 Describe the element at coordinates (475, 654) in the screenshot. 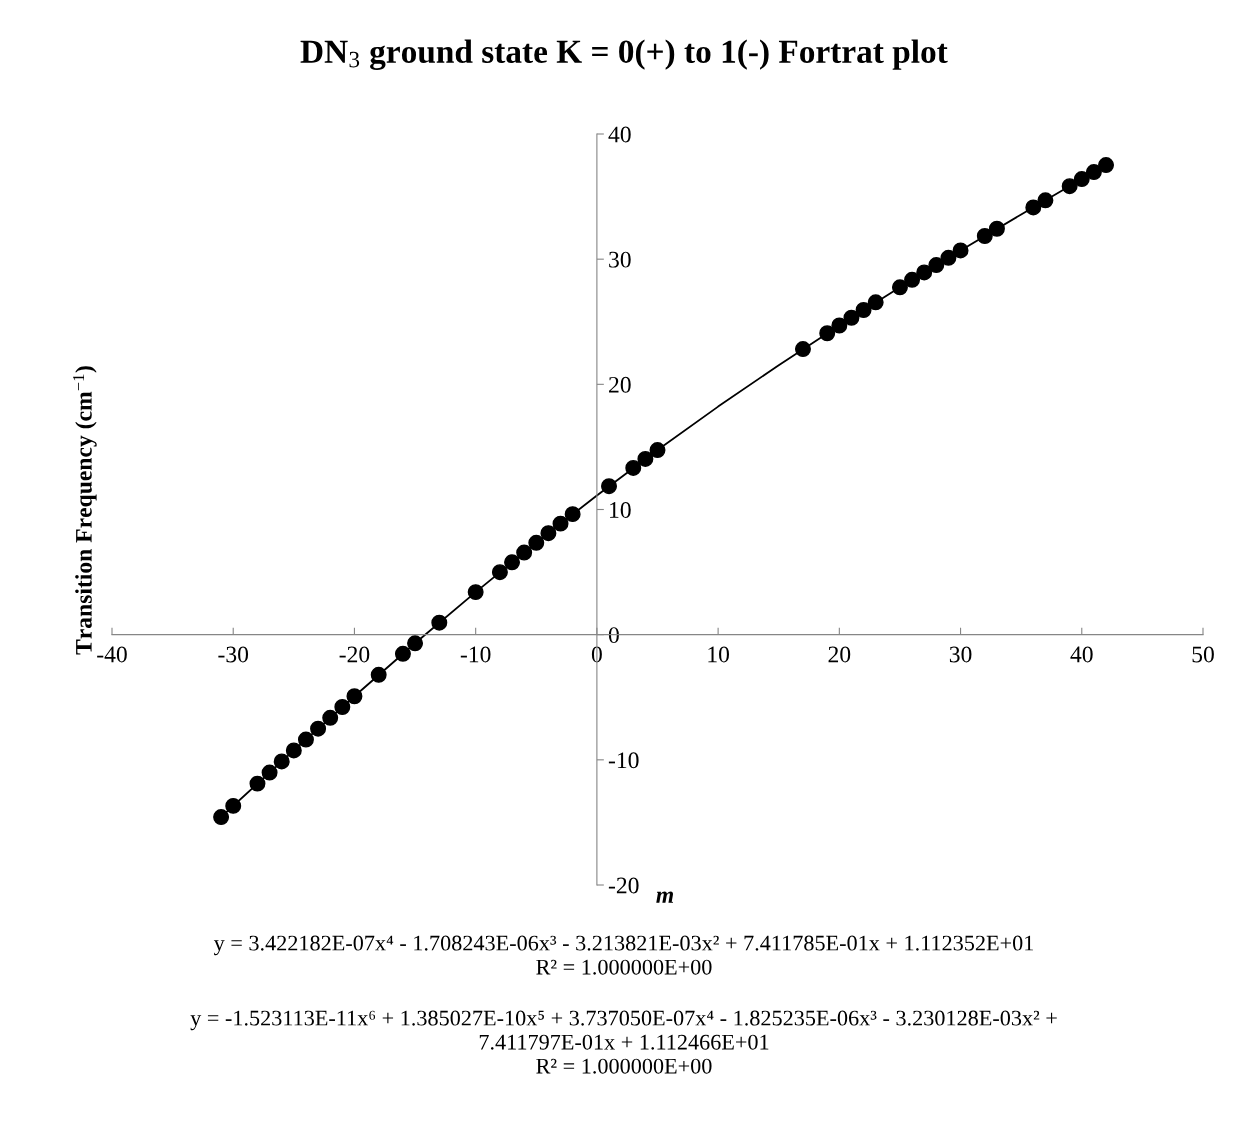

I see `x-tick-label: -10` at that location.